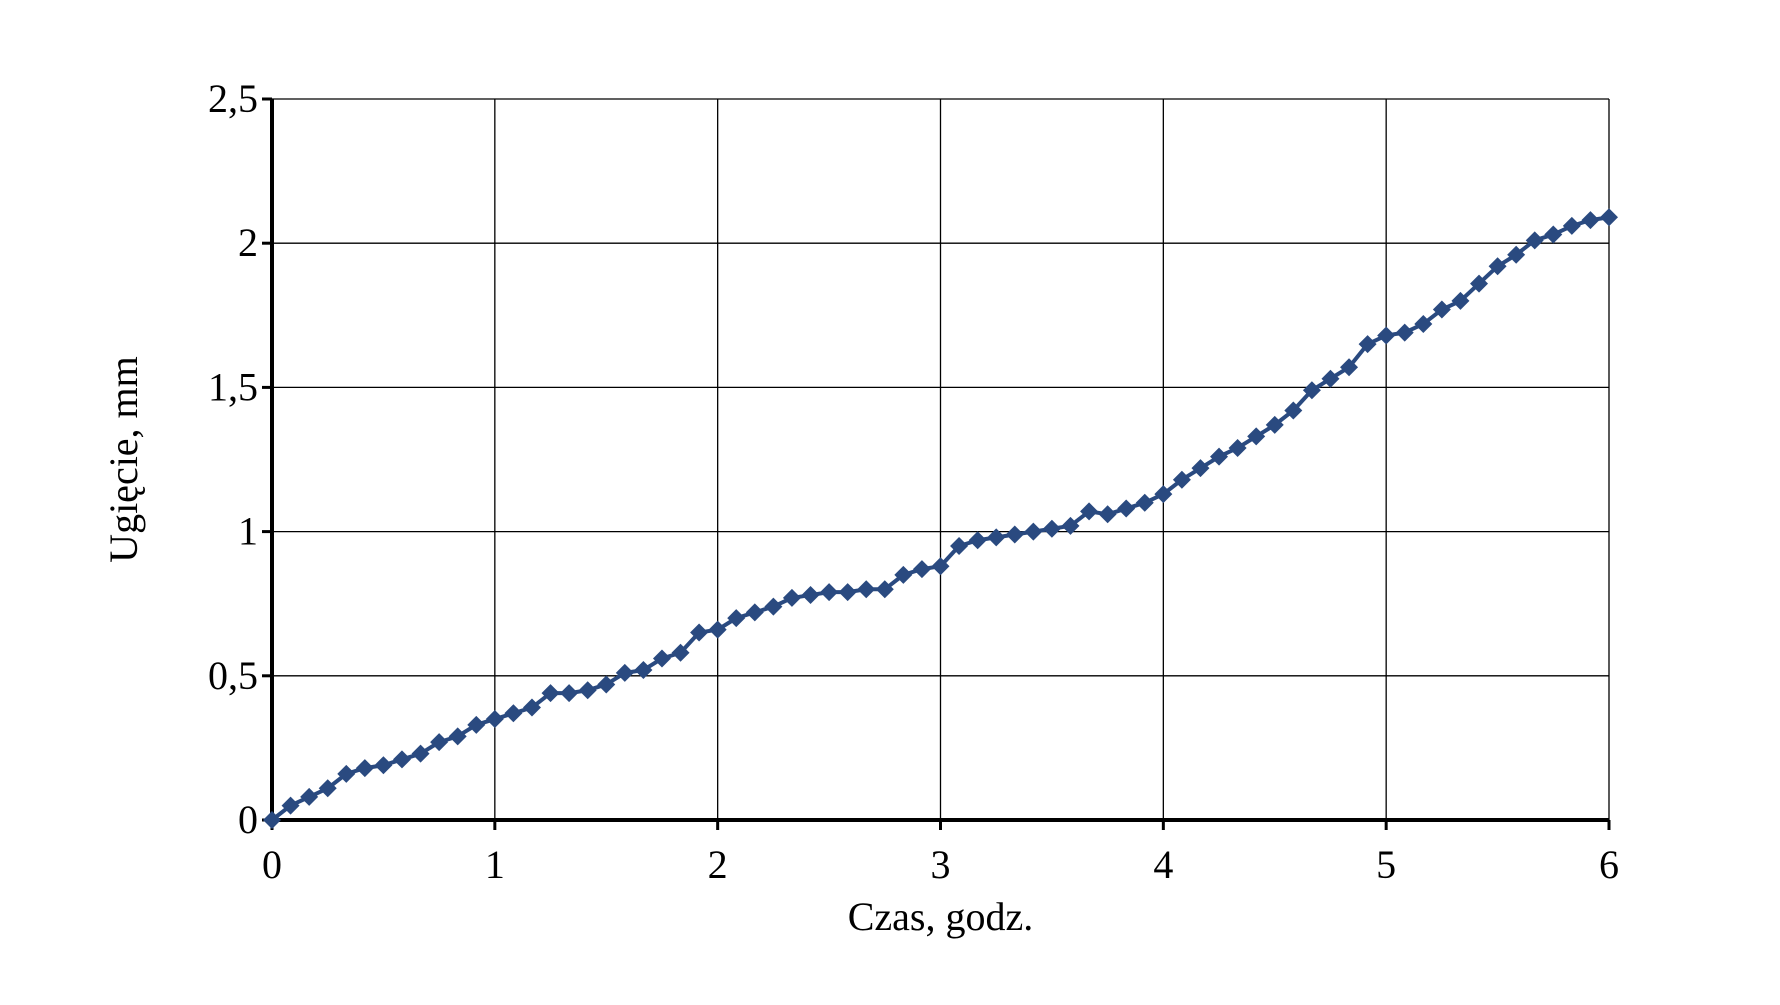  Describe the element at coordinates (248, 819) in the screenshot. I see `y-tick-label: 0` at that location.